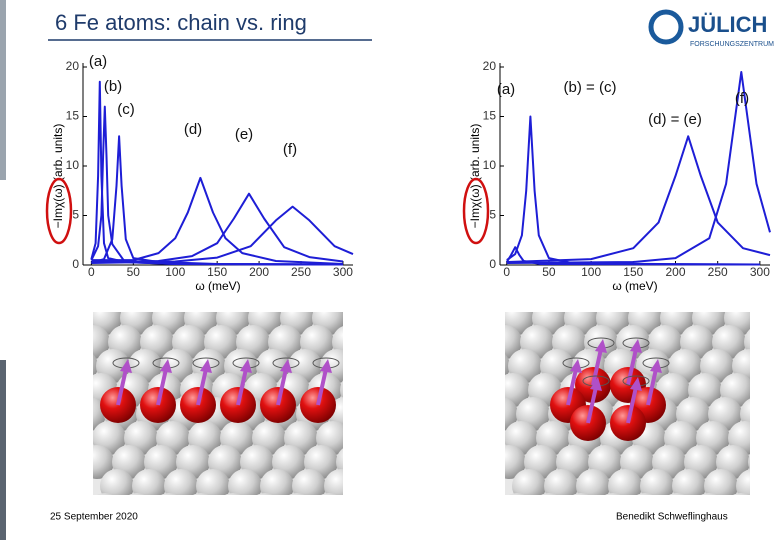 Image resolution: width=780 pixels, height=540 pixels. I want to click on curve-label: (c), so click(126, 109).